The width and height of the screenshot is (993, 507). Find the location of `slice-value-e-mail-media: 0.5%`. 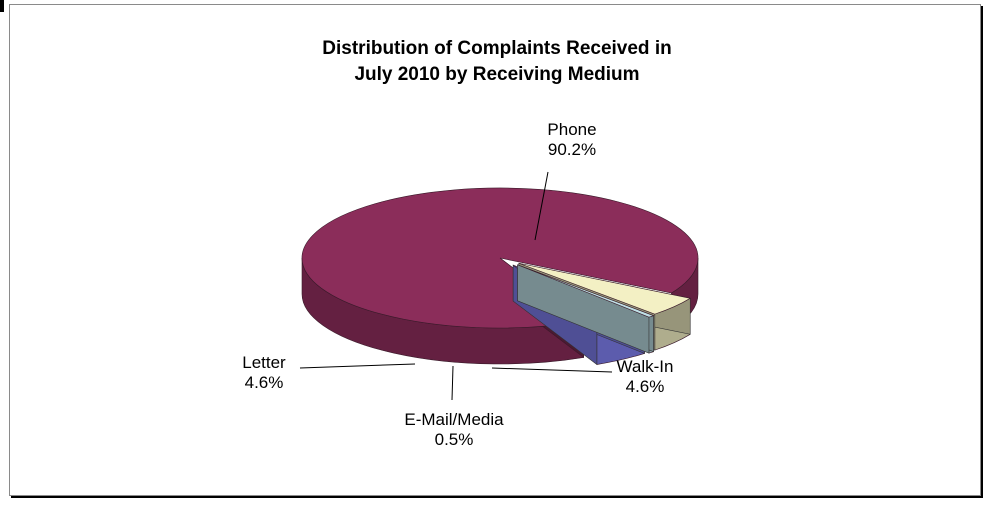

slice-value-e-mail-media: 0.5% is located at coordinates (454, 439).